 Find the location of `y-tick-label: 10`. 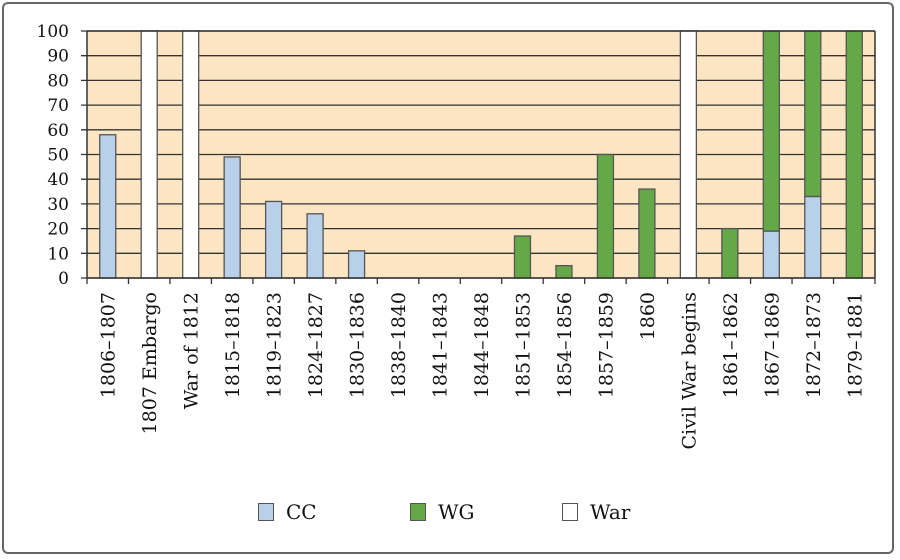

y-tick-label: 10 is located at coordinates (58, 254).